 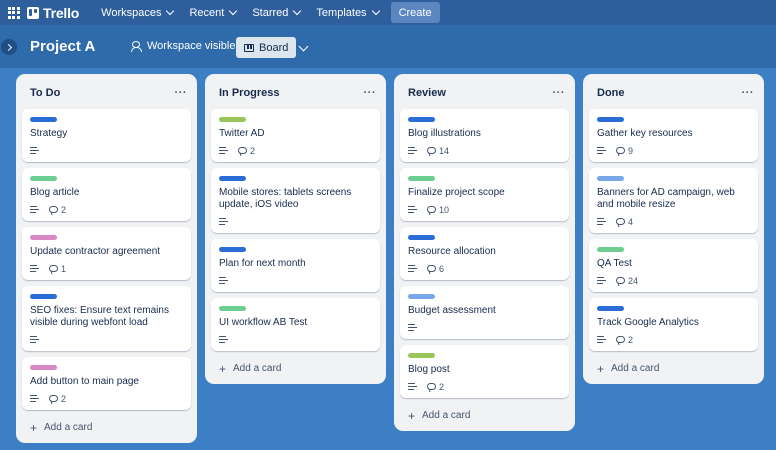 I want to click on list-title: To Do, so click(x=45, y=93).